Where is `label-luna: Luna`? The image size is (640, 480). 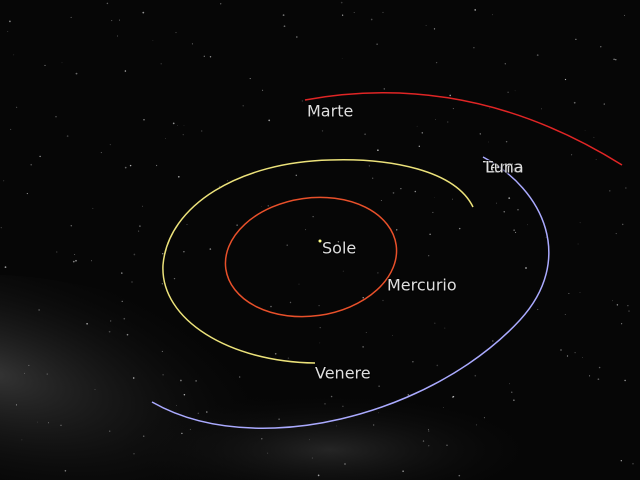 label-luna: Luna is located at coordinates (504, 167).